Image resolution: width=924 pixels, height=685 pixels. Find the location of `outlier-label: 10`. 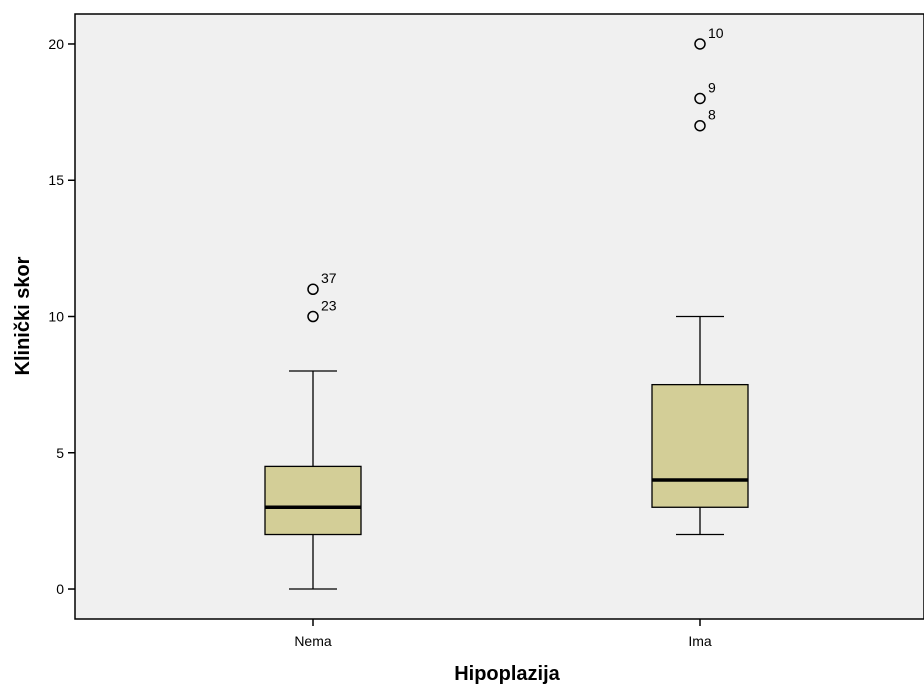

outlier-label: 10 is located at coordinates (716, 33).